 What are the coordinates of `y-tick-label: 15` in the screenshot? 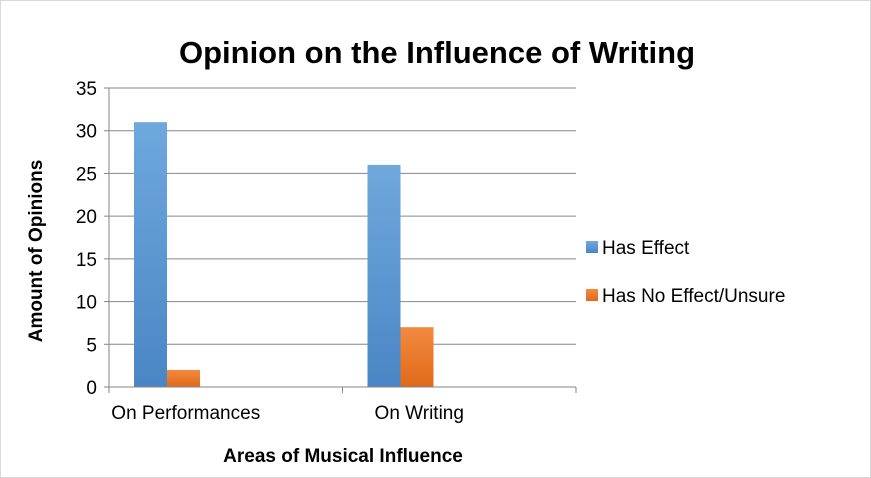 It's located at (86, 260).